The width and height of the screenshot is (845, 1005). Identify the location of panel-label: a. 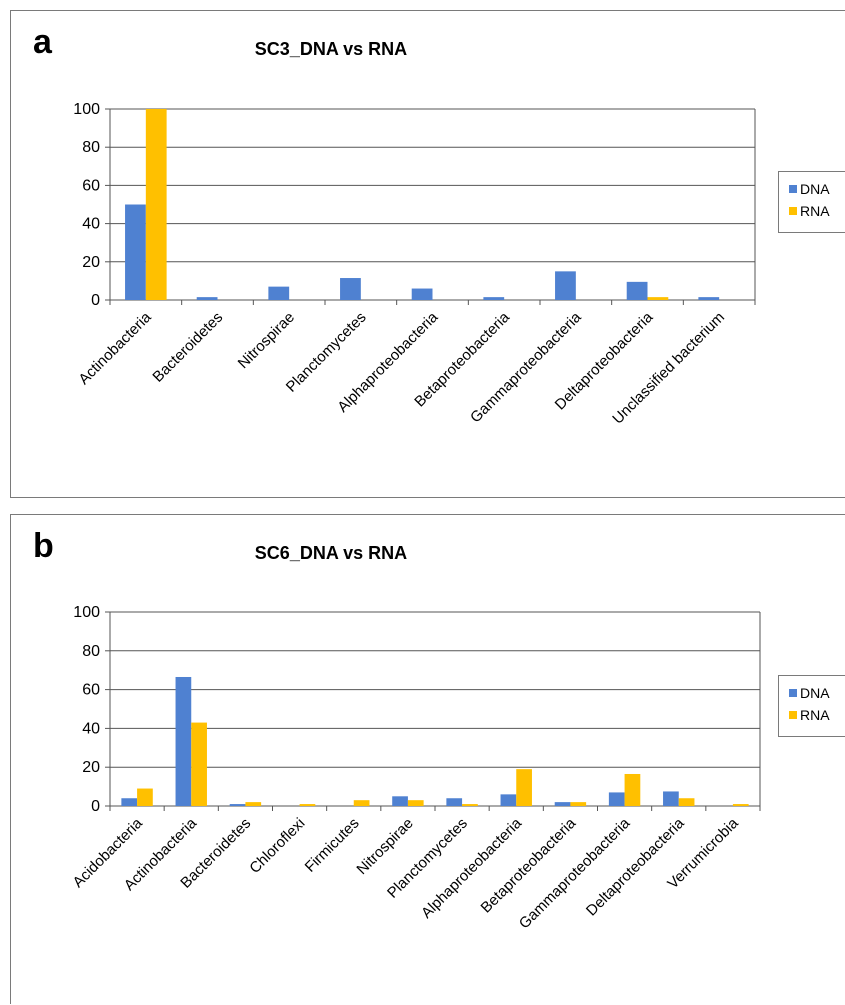
(42, 42).